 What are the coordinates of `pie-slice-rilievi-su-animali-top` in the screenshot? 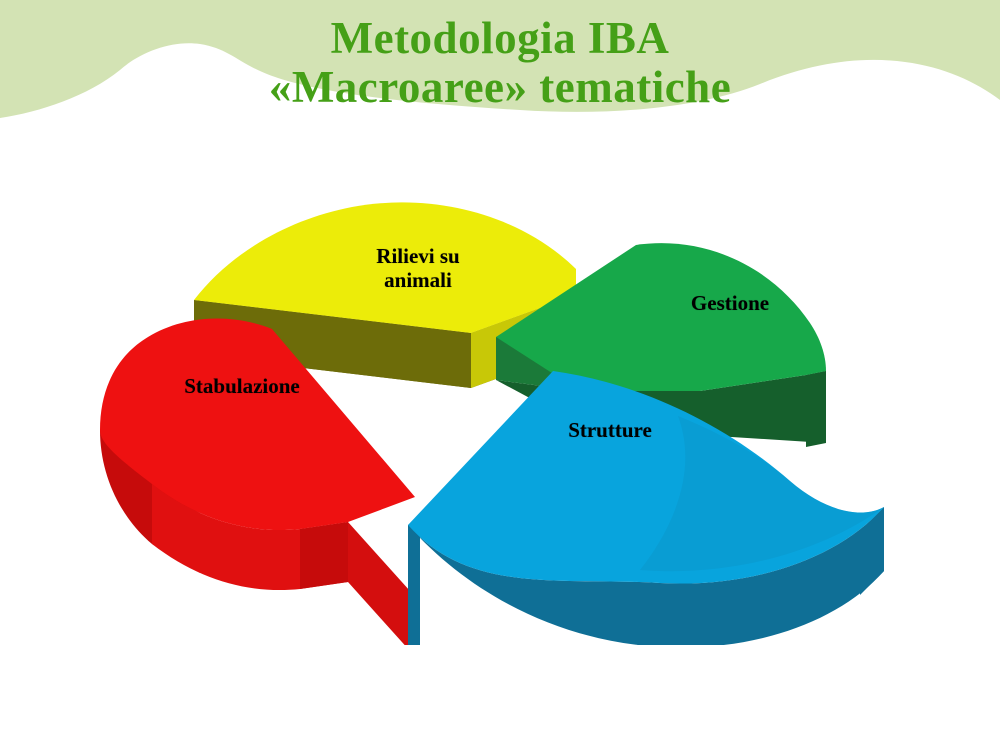 It's located at (385, 267).